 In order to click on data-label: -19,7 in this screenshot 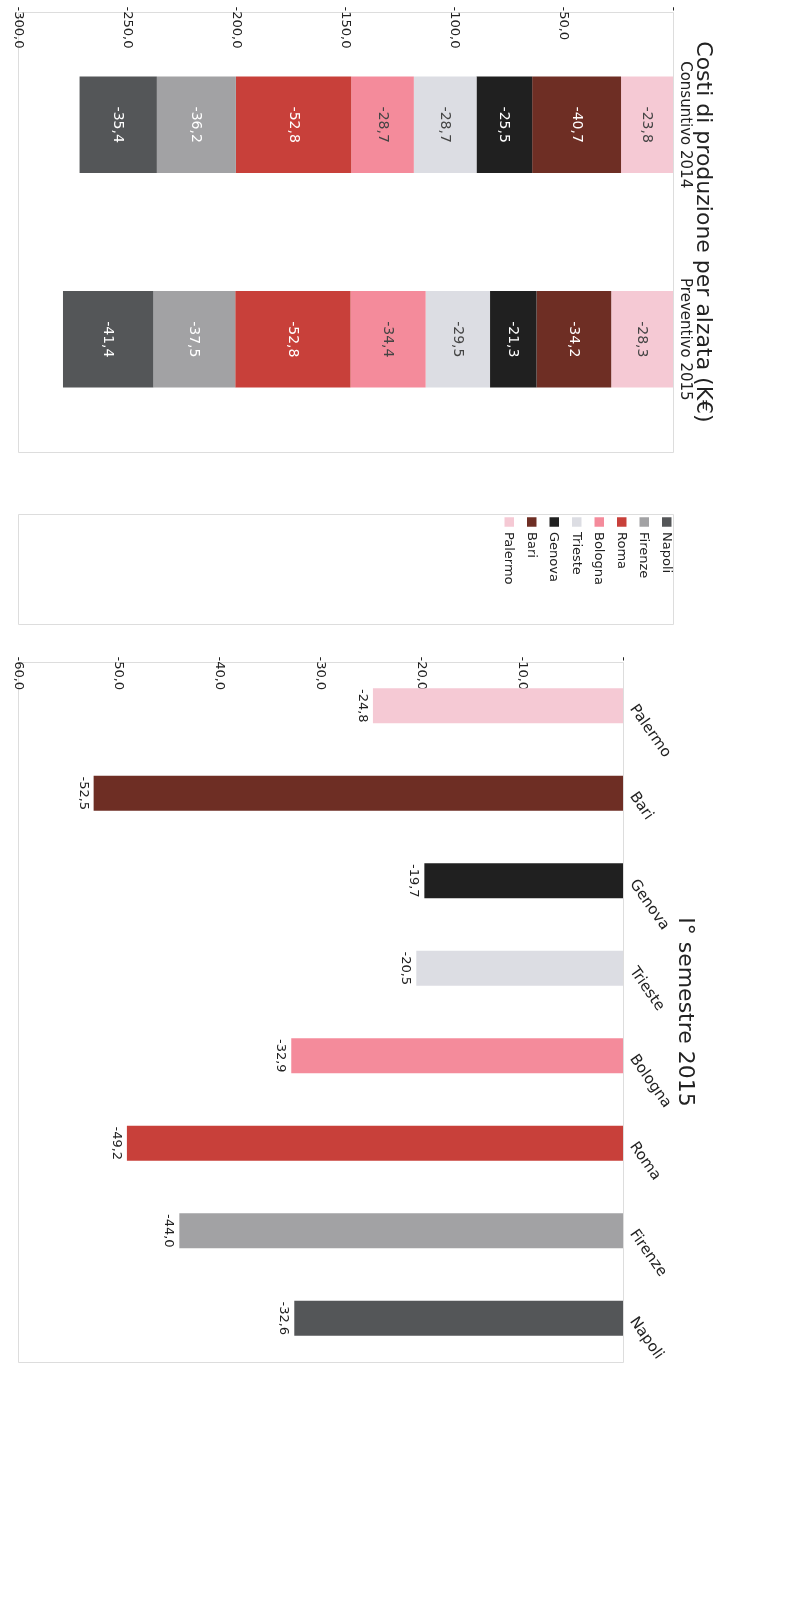, I will do `click(415, 880)`.